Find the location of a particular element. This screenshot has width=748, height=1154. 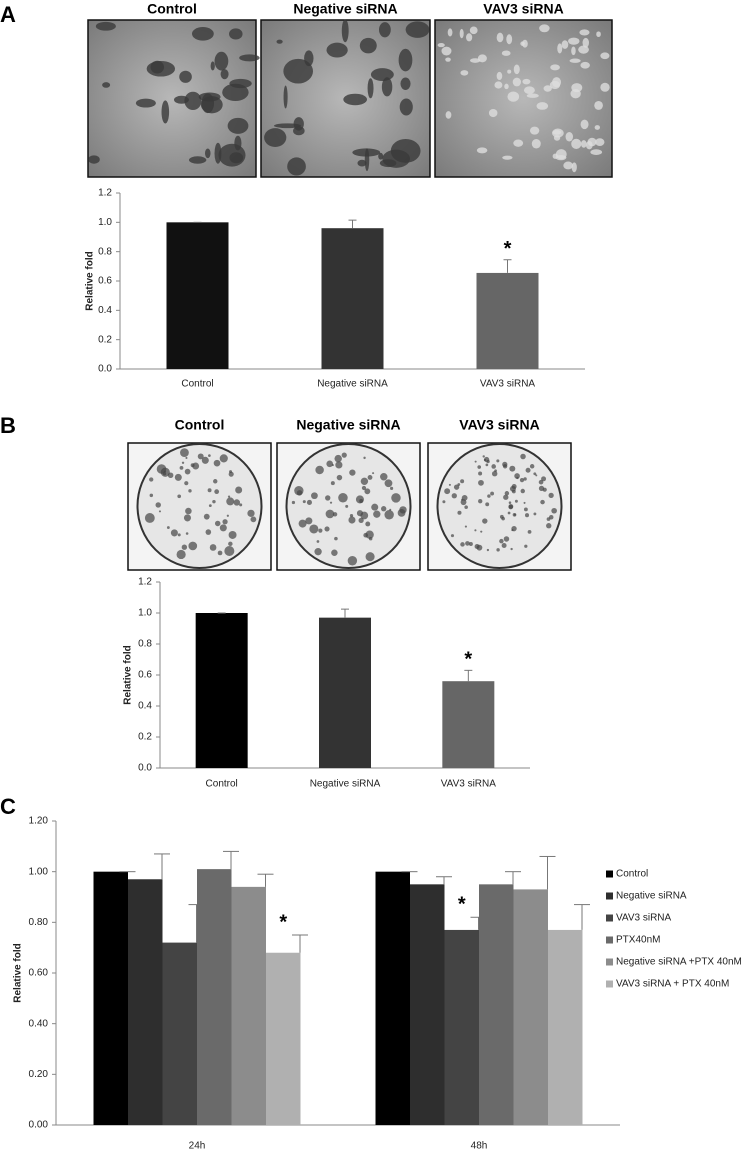

y-tick-label: 0.8 is located at coordinates (105, 251).